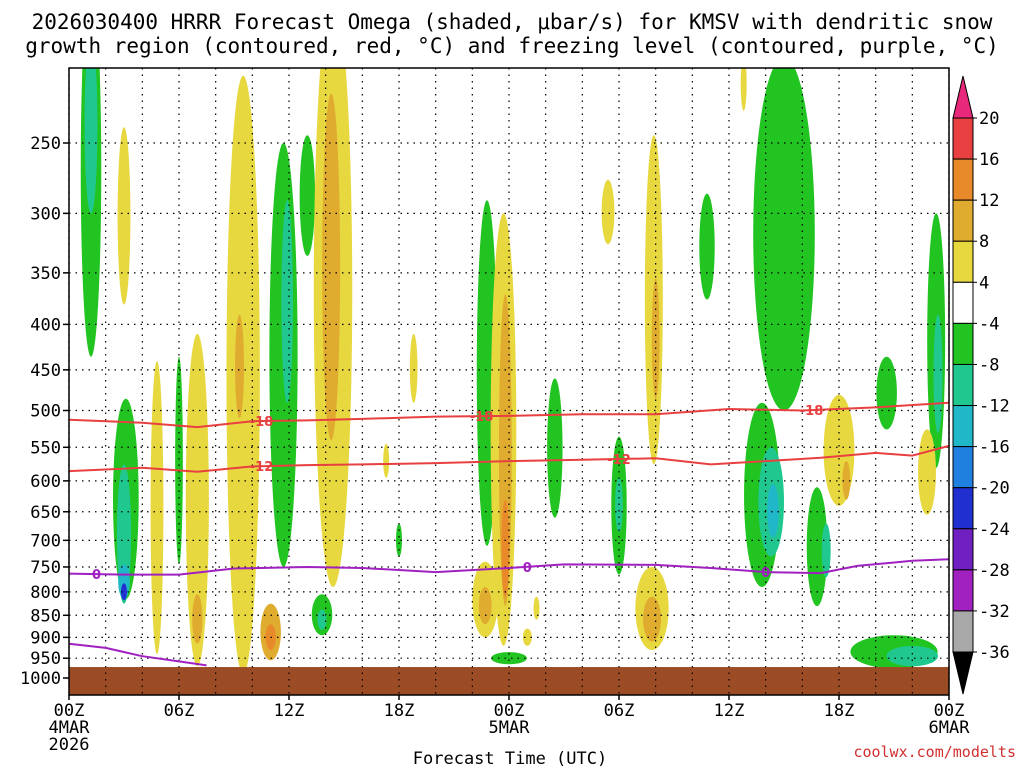  What do you see at coordinates (934, 752) in the screenshot?
I see `source-credit: coolwx.com/modelts` at bounding box center [934, 752].